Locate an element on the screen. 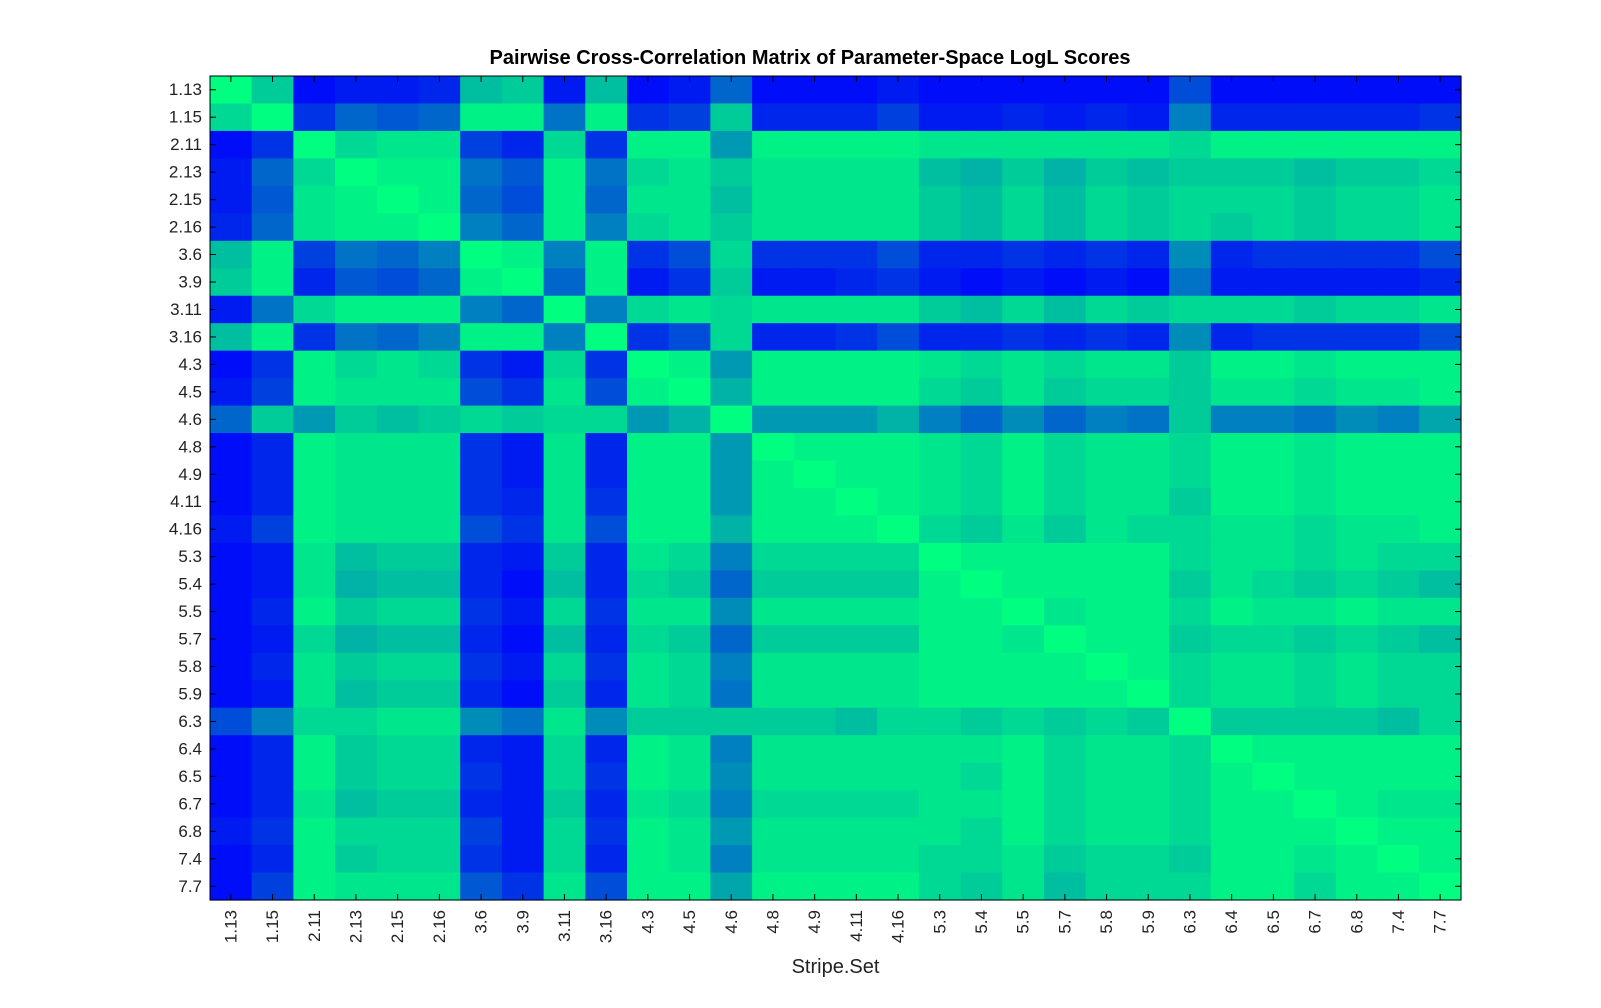 The image size is (1601, 1008). x-tick-label: 4.8 is located at coordinates (772, 922).